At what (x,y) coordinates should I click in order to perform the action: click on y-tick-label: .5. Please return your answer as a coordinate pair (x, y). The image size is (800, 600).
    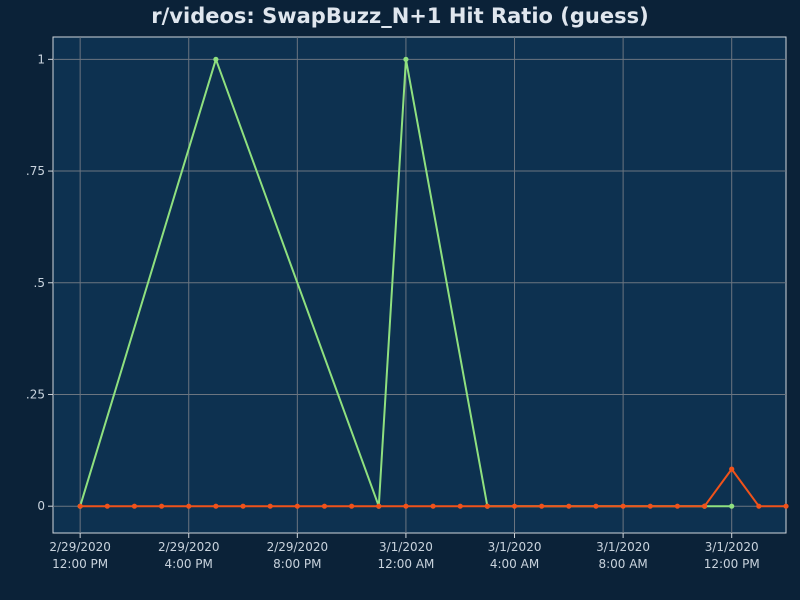
    Looking at the image, I should click on (39, 283).